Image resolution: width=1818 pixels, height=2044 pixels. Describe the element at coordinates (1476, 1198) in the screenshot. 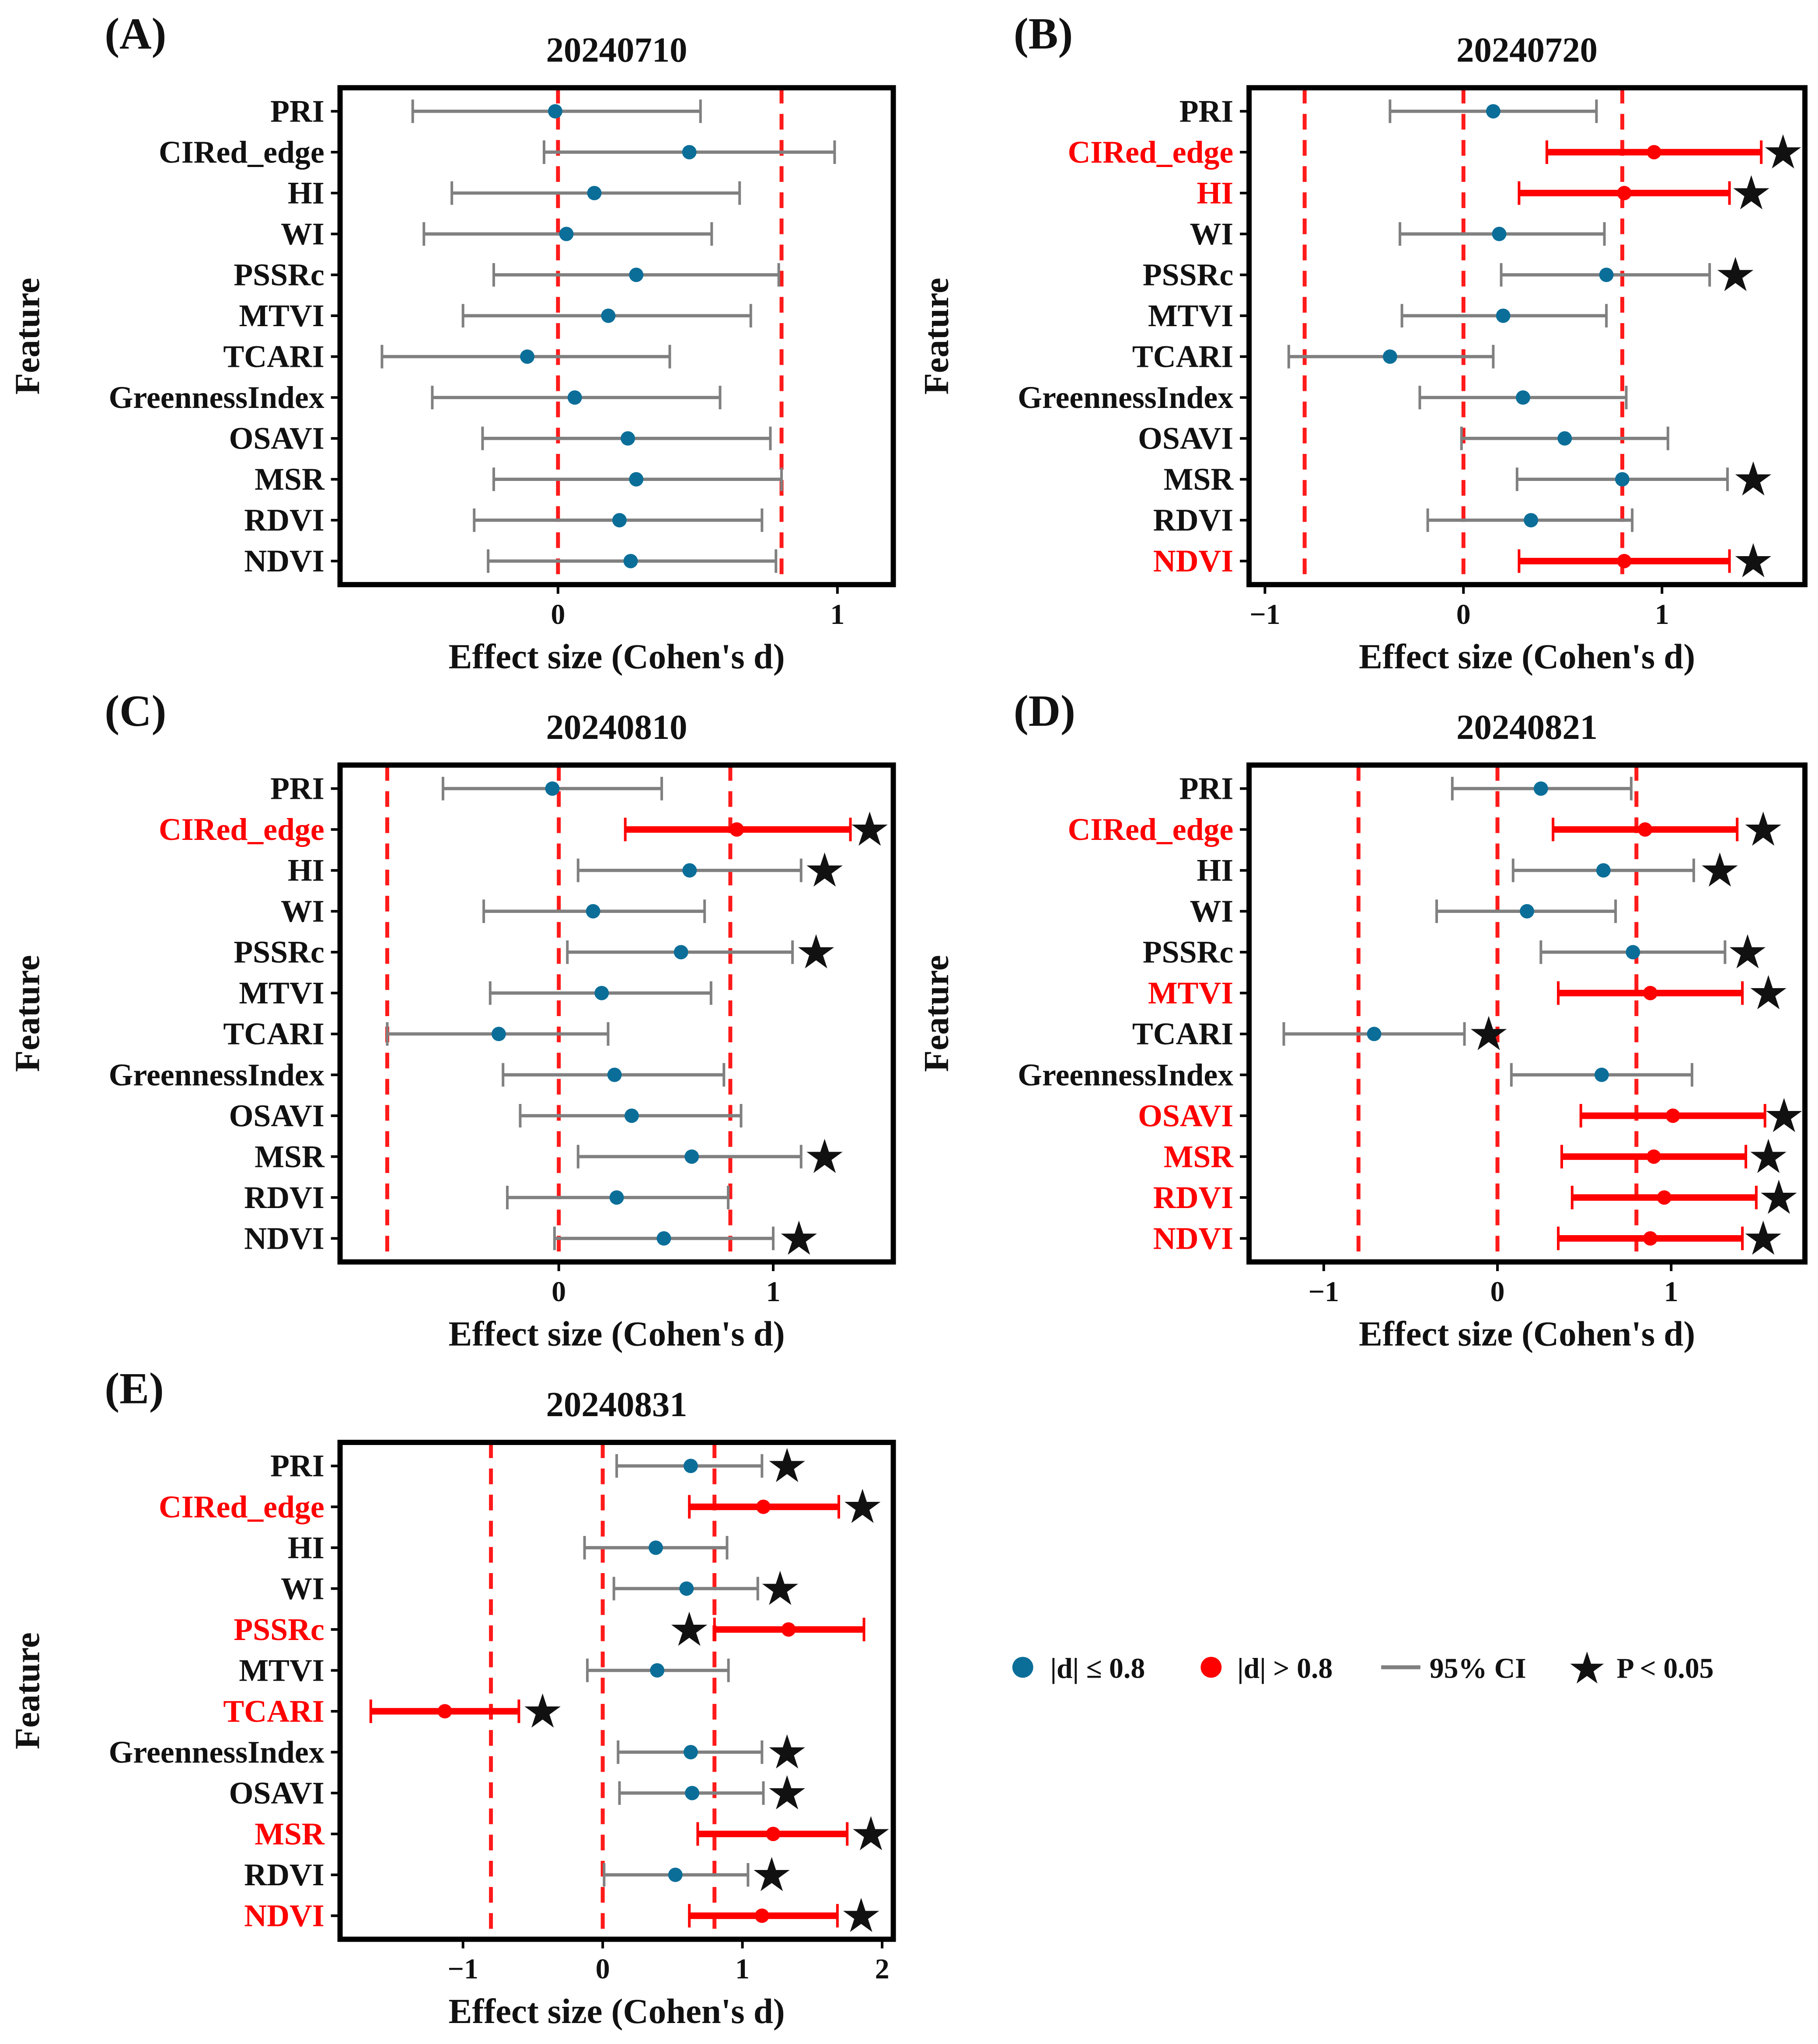

I see `forest-row: ★ RDVI` at that location.